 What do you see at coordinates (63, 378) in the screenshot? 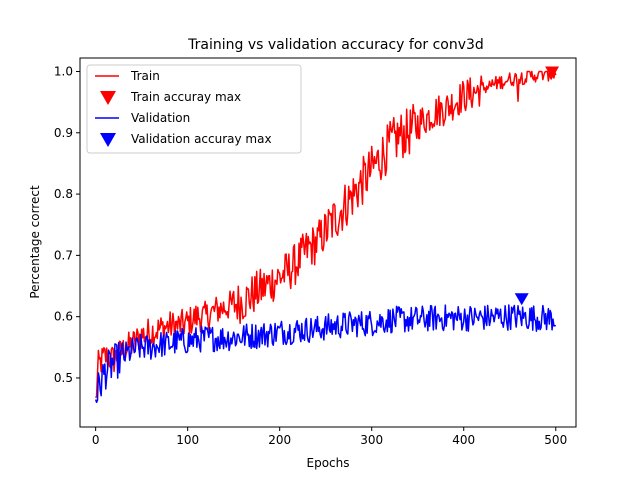
I see `y-tick-label: 0.5` at bounding box center [63, 378].